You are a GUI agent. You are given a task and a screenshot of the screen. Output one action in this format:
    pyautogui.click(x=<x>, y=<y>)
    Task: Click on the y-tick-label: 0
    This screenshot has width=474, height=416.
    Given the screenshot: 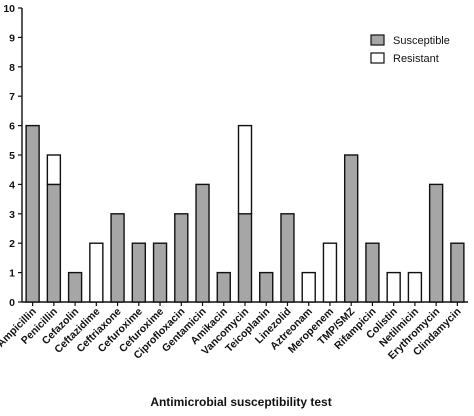 What is the action you would take?
    pyautogui.click(x=12, y=303)
    